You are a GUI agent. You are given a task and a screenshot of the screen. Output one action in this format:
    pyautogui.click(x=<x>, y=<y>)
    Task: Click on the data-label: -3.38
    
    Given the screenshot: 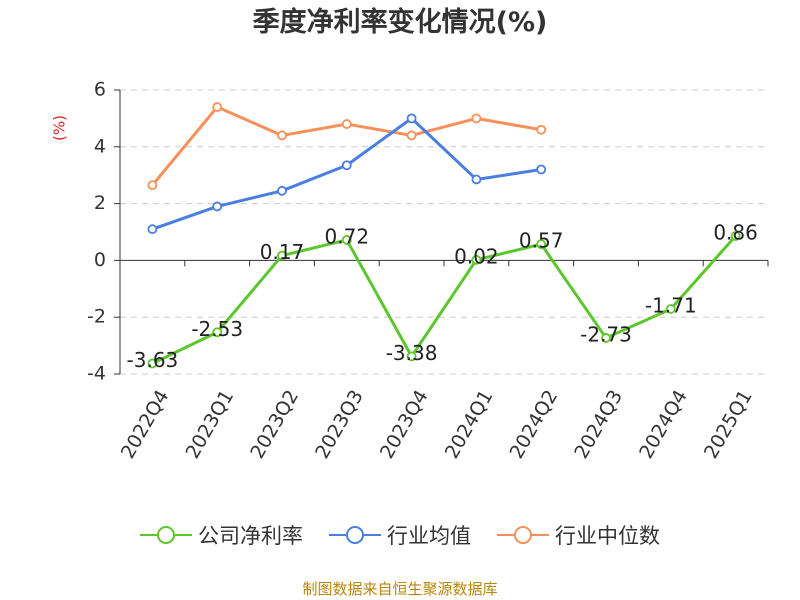 What is the action you would take?
    pyautogui.click(x=412, y=353)
    